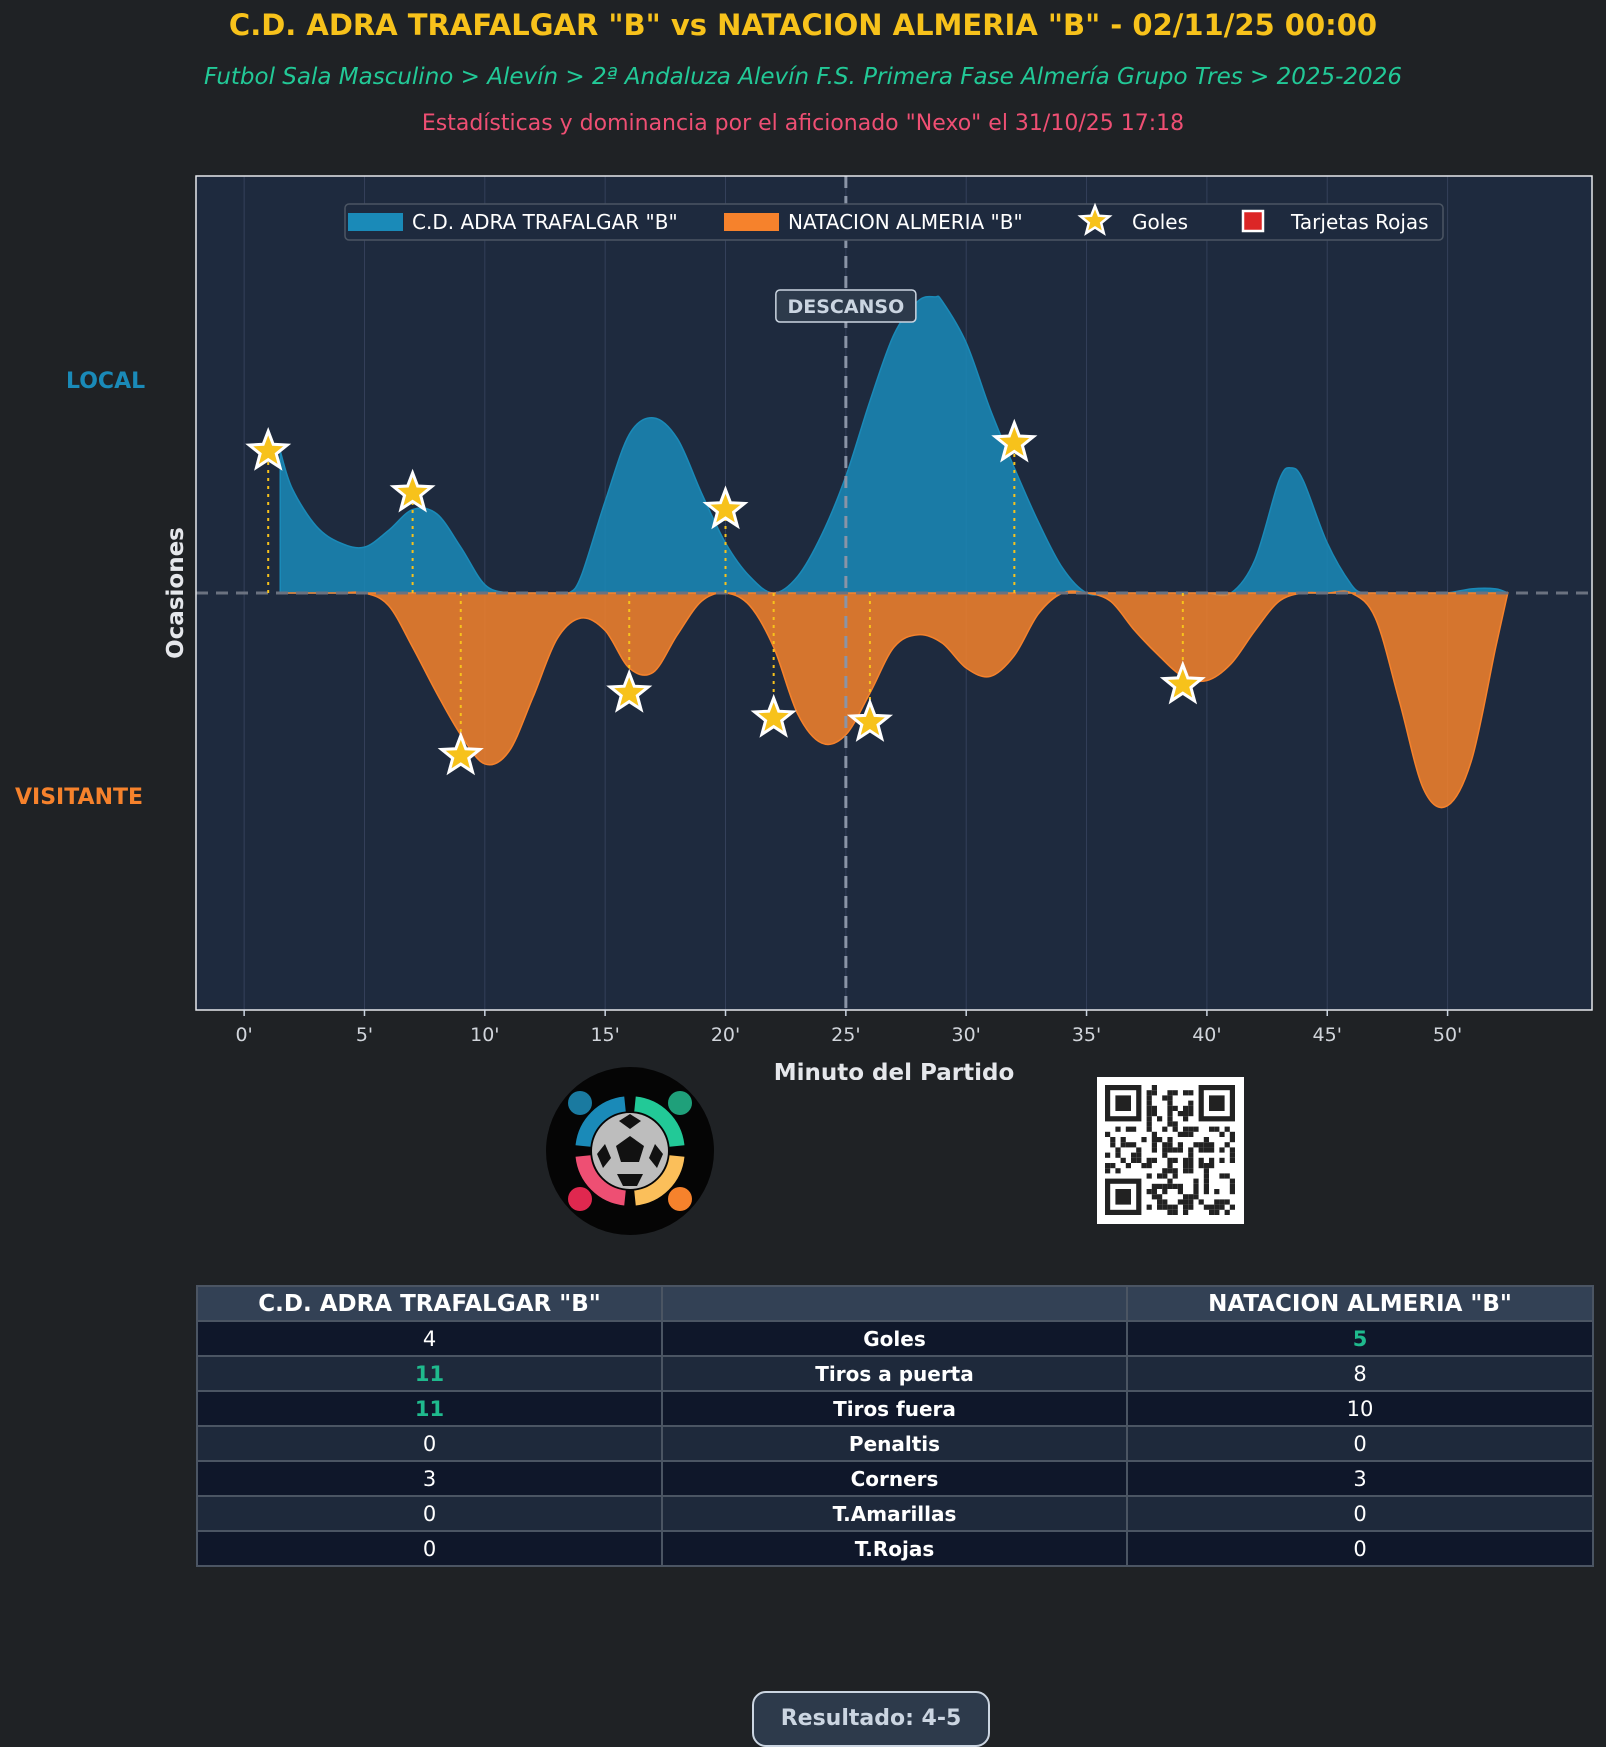  Describe the element at coordinates (429, 1303) in the screenshot. I see `home-team-header: C.D. ADRA TRAFALGAR "B"` at that location.